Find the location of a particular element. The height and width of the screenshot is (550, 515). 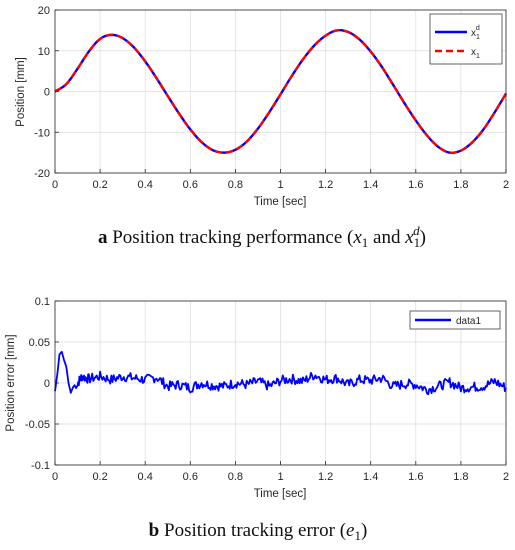

panel-a-y-tick-label: 10 is located at coordinates (44, 52).